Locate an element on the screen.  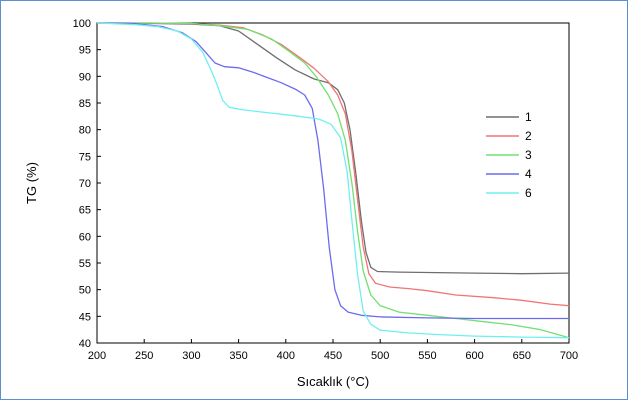
x-tick-label: 600 is located at coordinates (474, 356).